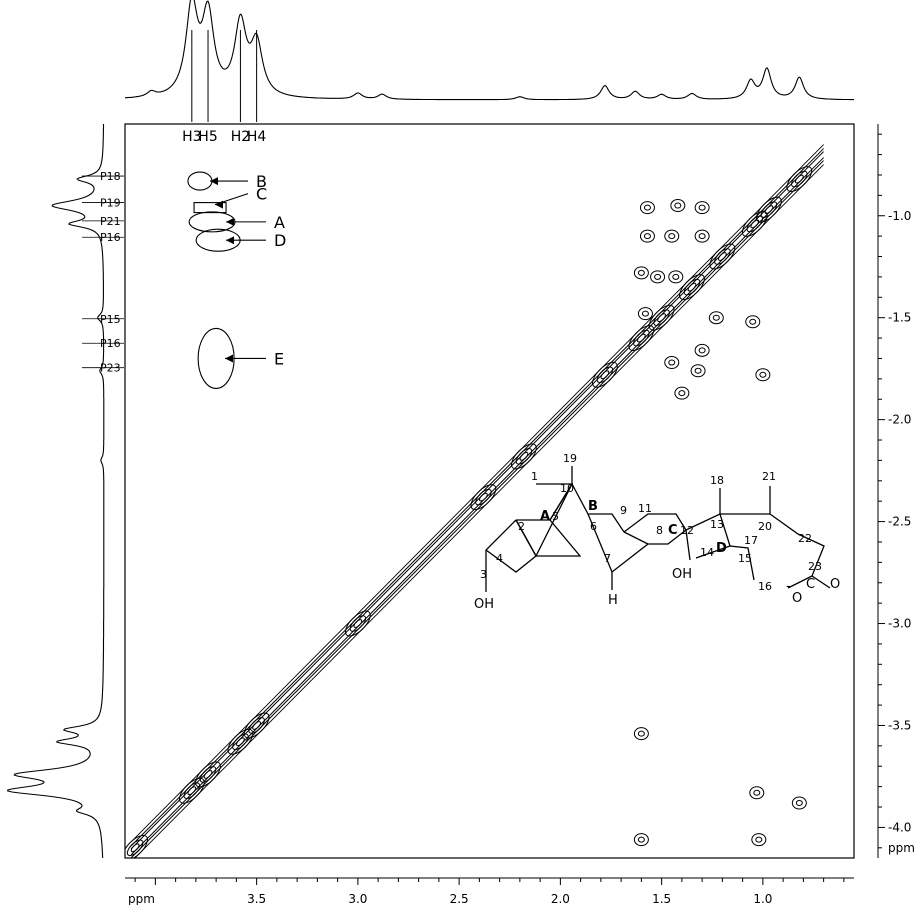 Image resolution: width=916 pixels, height=905 pixels. Describe the element at coordinates (901, 848) in the screenshot. I see `y-unit-label: ppm` at that location.